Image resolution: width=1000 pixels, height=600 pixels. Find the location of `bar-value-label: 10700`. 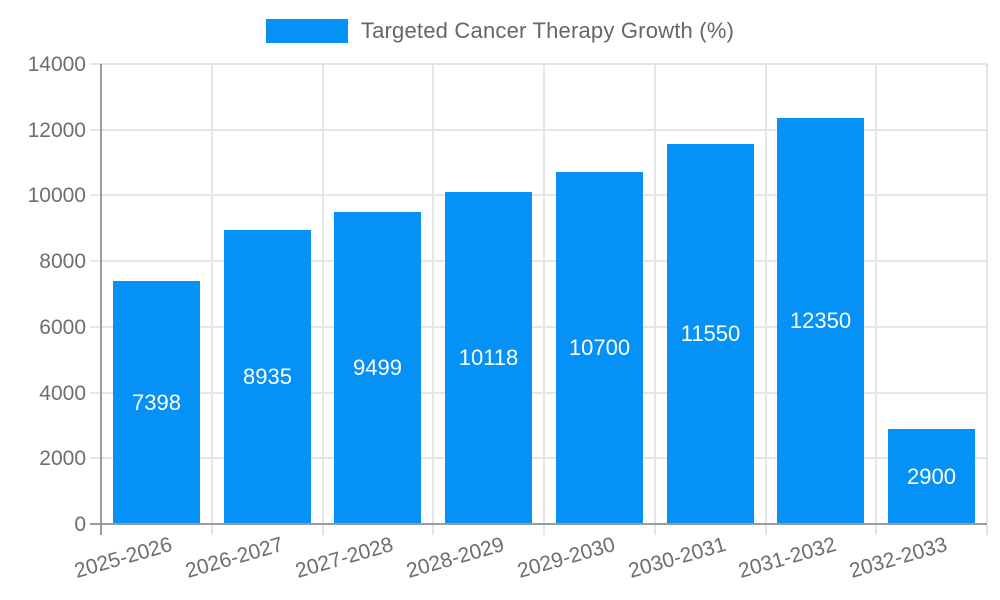

bar-value-label: 10700 is located at coordinates (599, 347).